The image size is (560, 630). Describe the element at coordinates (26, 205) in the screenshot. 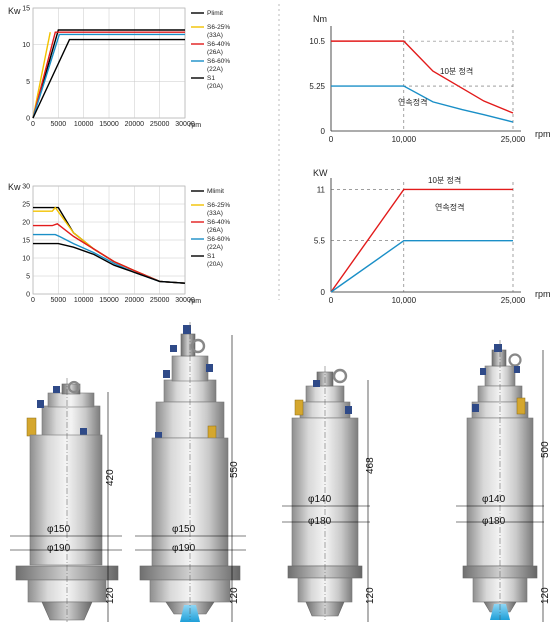

I see `y-tick-label: 25` at that location.